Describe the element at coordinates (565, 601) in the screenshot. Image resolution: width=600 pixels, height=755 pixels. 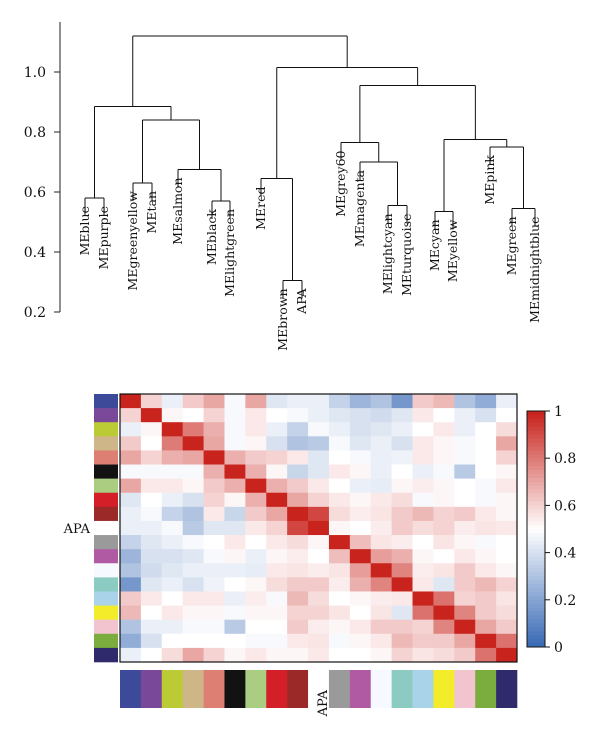
I see `colorbar-tick-label: 0.2` at that location.